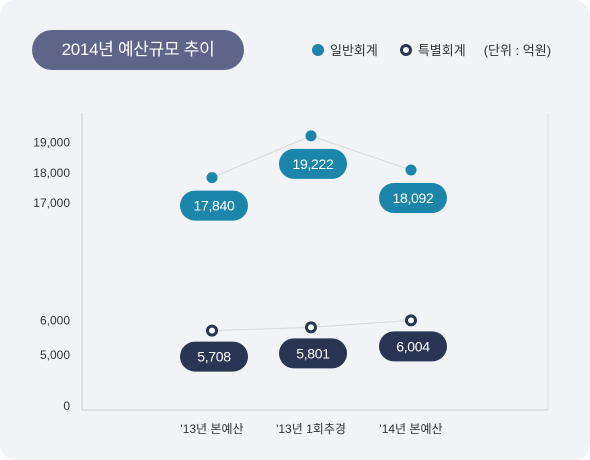 This screenshot has width=590, height=460. I want to click on special-data-label: 5,801, so click(313, 353).